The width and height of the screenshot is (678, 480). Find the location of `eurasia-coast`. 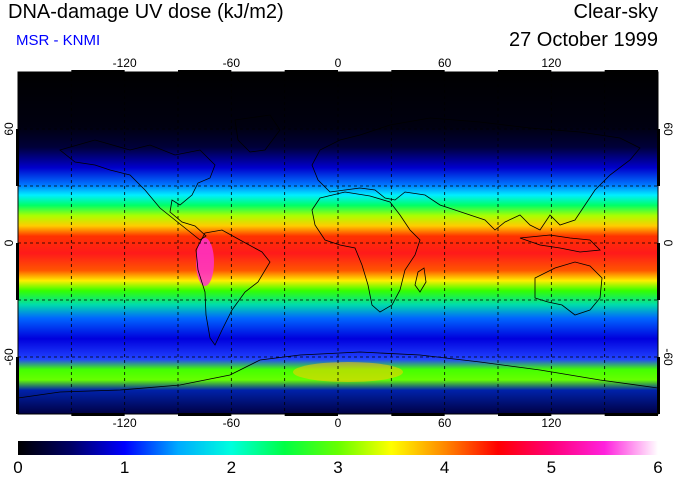

eurasia-coast is located at coordinates (476, 174).